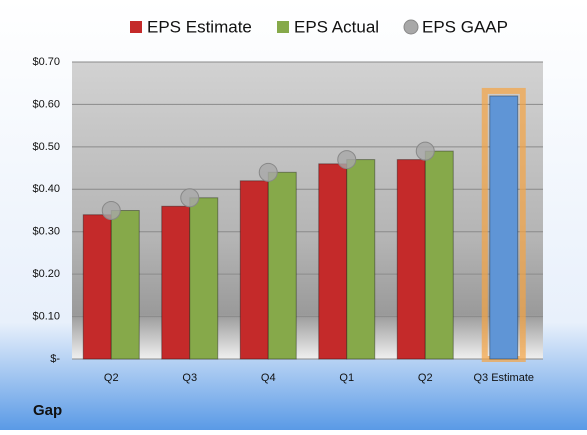  Describe the element at coordinates (199, 26) in the screenshot. I see `legend-label: EPS Estimate` at that location.